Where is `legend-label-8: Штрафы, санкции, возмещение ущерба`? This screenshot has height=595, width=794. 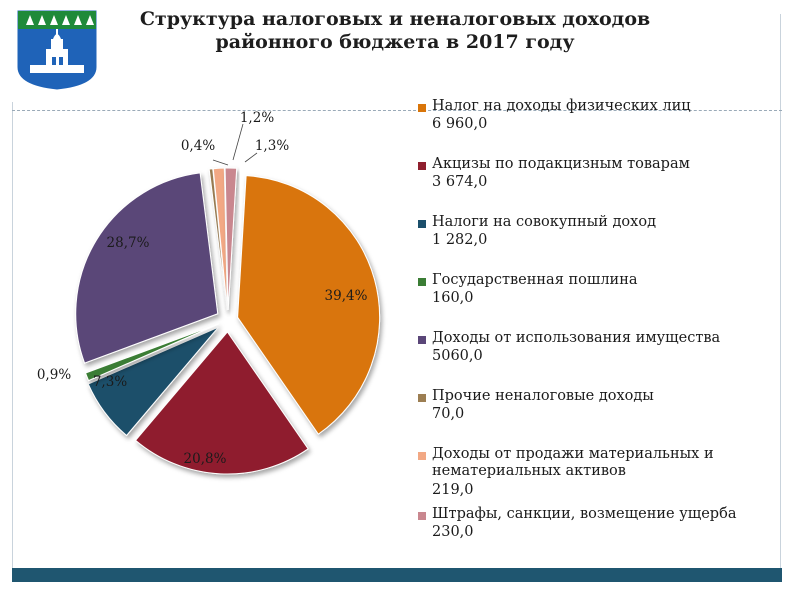
legend-label-8: Штрафы, санкции, возмещение ущерба is located at coordinates (584, 514).